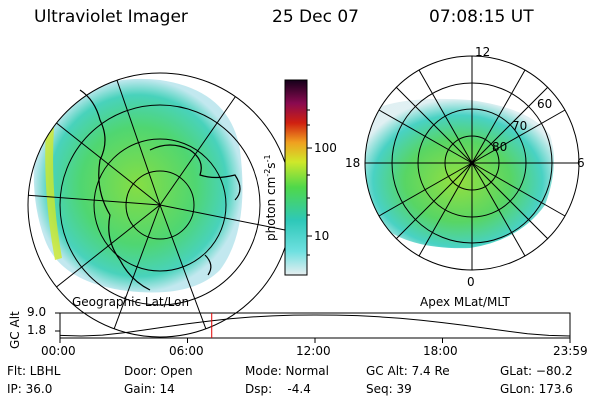 The image size is (600, 400). Describe the element at coordinates (570, 351) in the screenshot. I see `orbit-xtick-4: 23:59` at that location.